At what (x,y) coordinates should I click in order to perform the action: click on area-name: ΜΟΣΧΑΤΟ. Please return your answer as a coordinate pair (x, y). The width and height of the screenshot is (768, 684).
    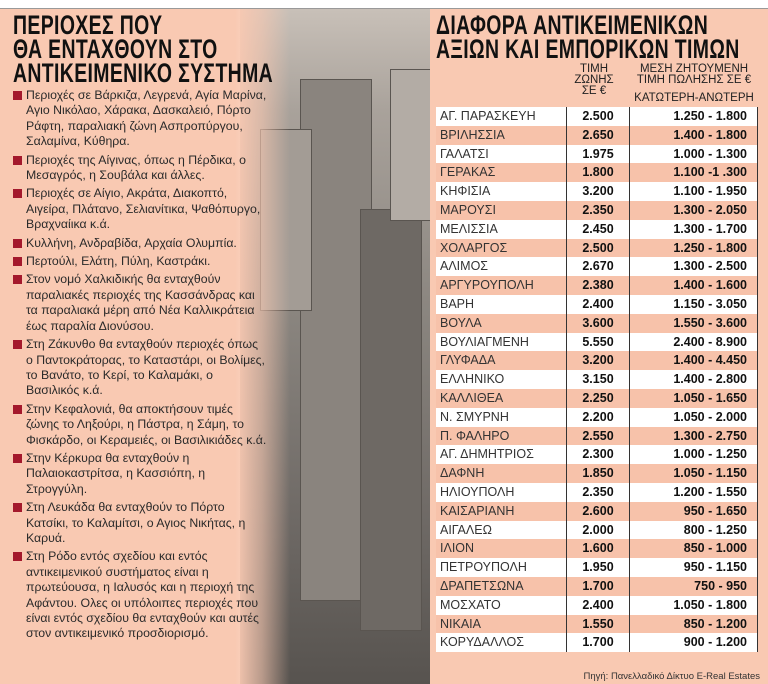
    Looking at the image, I should click on (501, 605).